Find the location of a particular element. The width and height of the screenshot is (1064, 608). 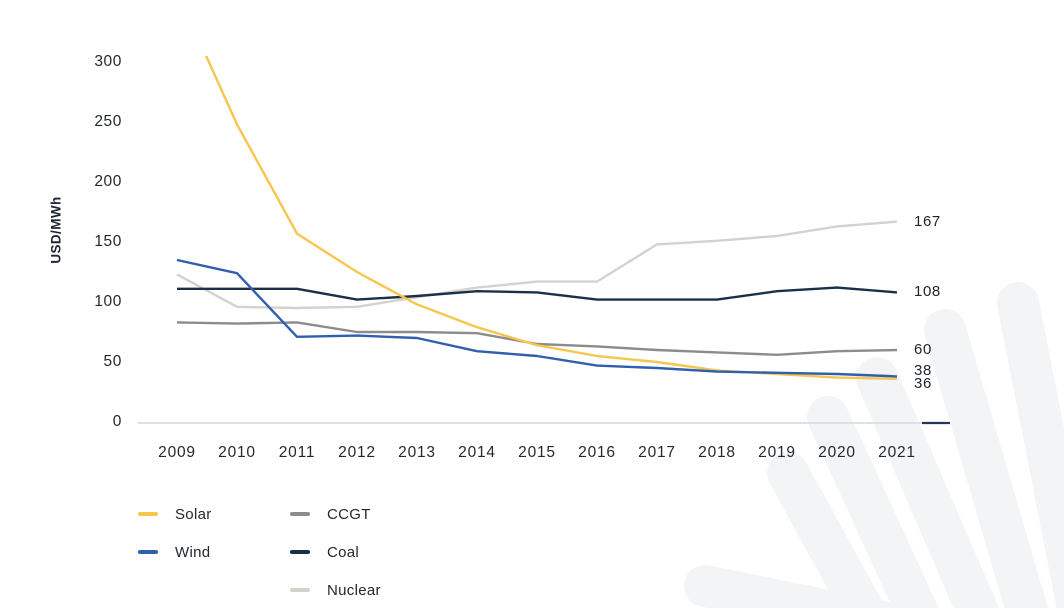

x-tick-label: 2014 is located at coordinates (477, 452).